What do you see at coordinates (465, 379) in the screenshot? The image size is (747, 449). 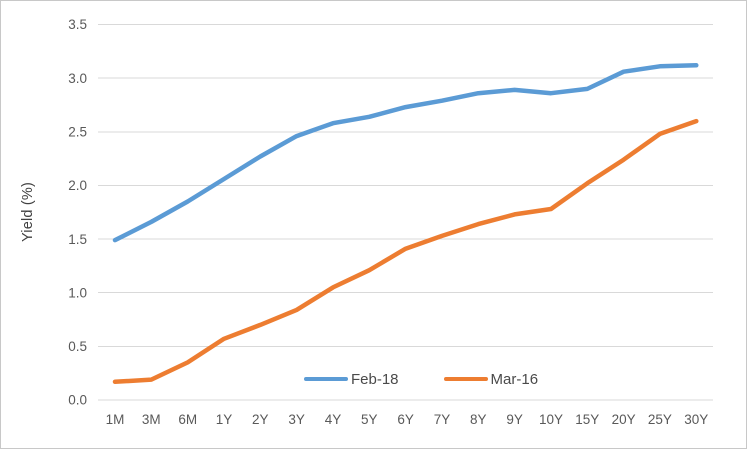 I see `mar-16-line-swatch` at bounding box center [465, 379].